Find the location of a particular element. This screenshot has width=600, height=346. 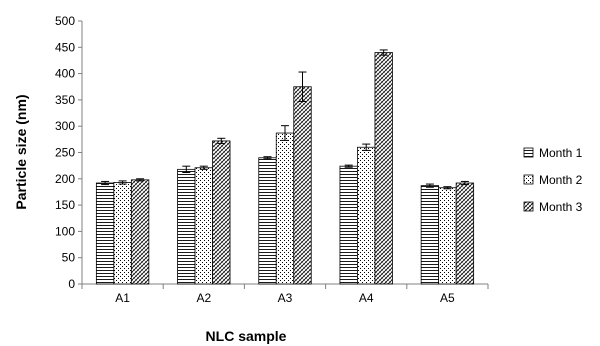

x-tick-label: A4 is located at coordinates (366, 298).